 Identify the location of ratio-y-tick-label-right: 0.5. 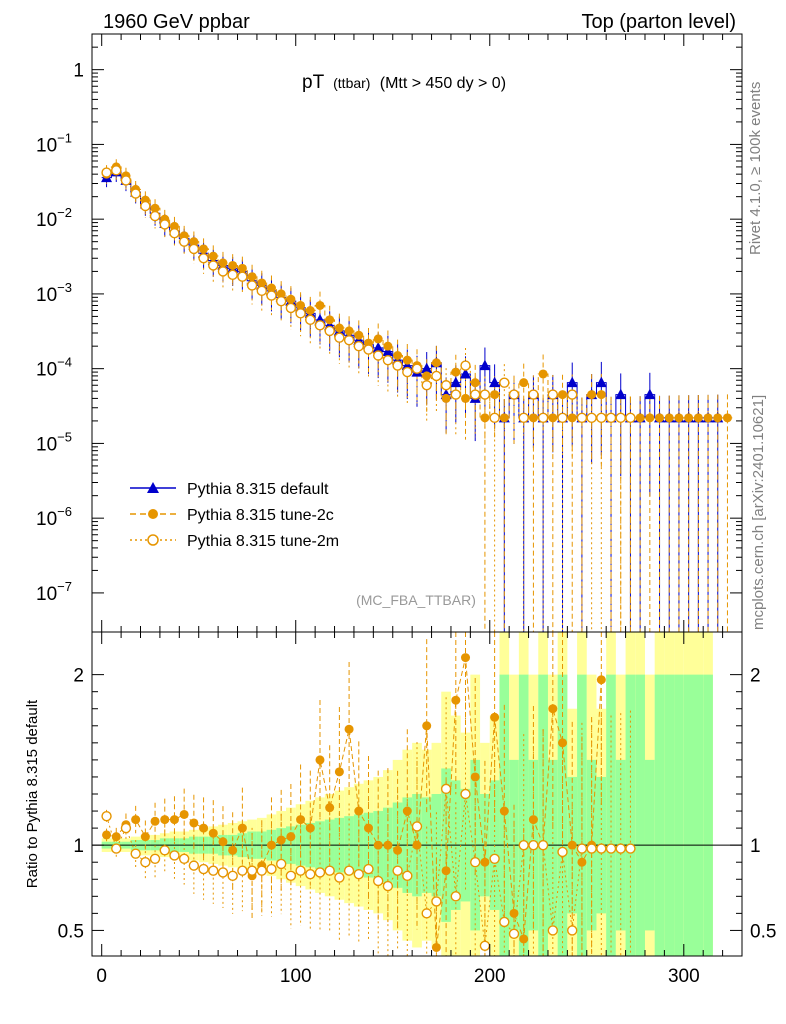
(763, 931).